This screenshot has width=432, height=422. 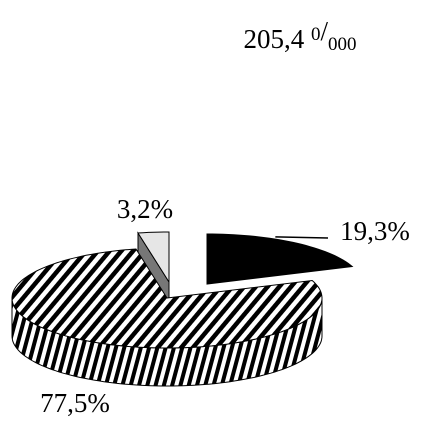 What do you see at coordinates (277, 39) in the screenshot?
I see `title-number: 205,4` at bounding box center [277, 39].